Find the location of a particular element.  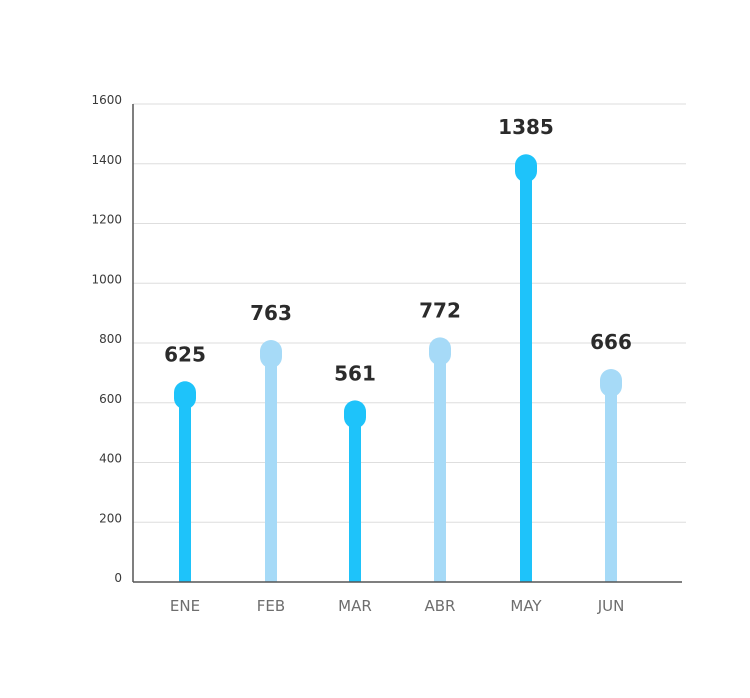

bar-cap-jun is located at coordinates (611, 383).